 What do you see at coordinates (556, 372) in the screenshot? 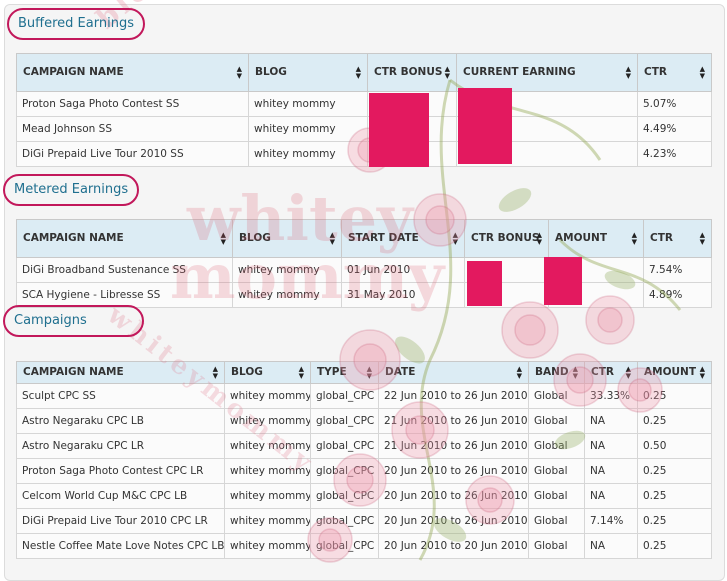
I see `col-band: BAND ▲ ▼` at bounding box center [556, 372].